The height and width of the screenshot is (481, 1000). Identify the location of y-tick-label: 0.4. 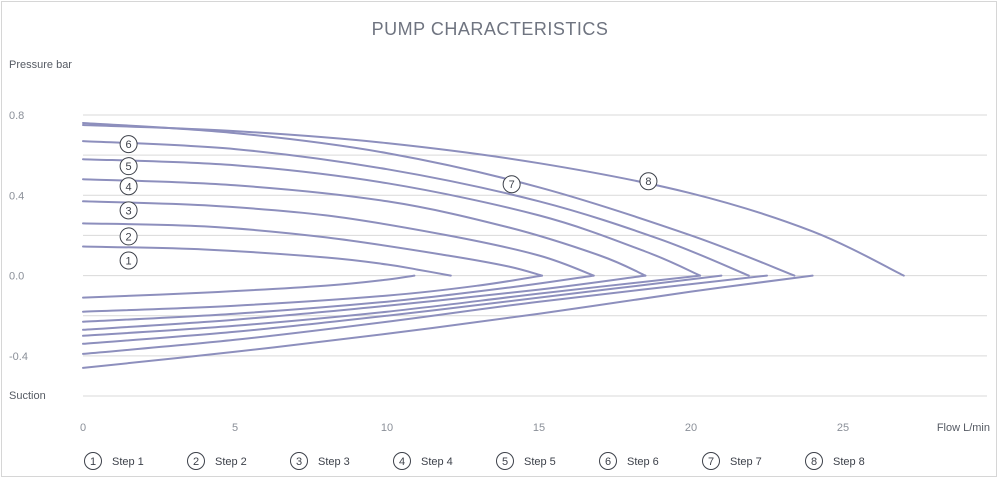
(16, 196).